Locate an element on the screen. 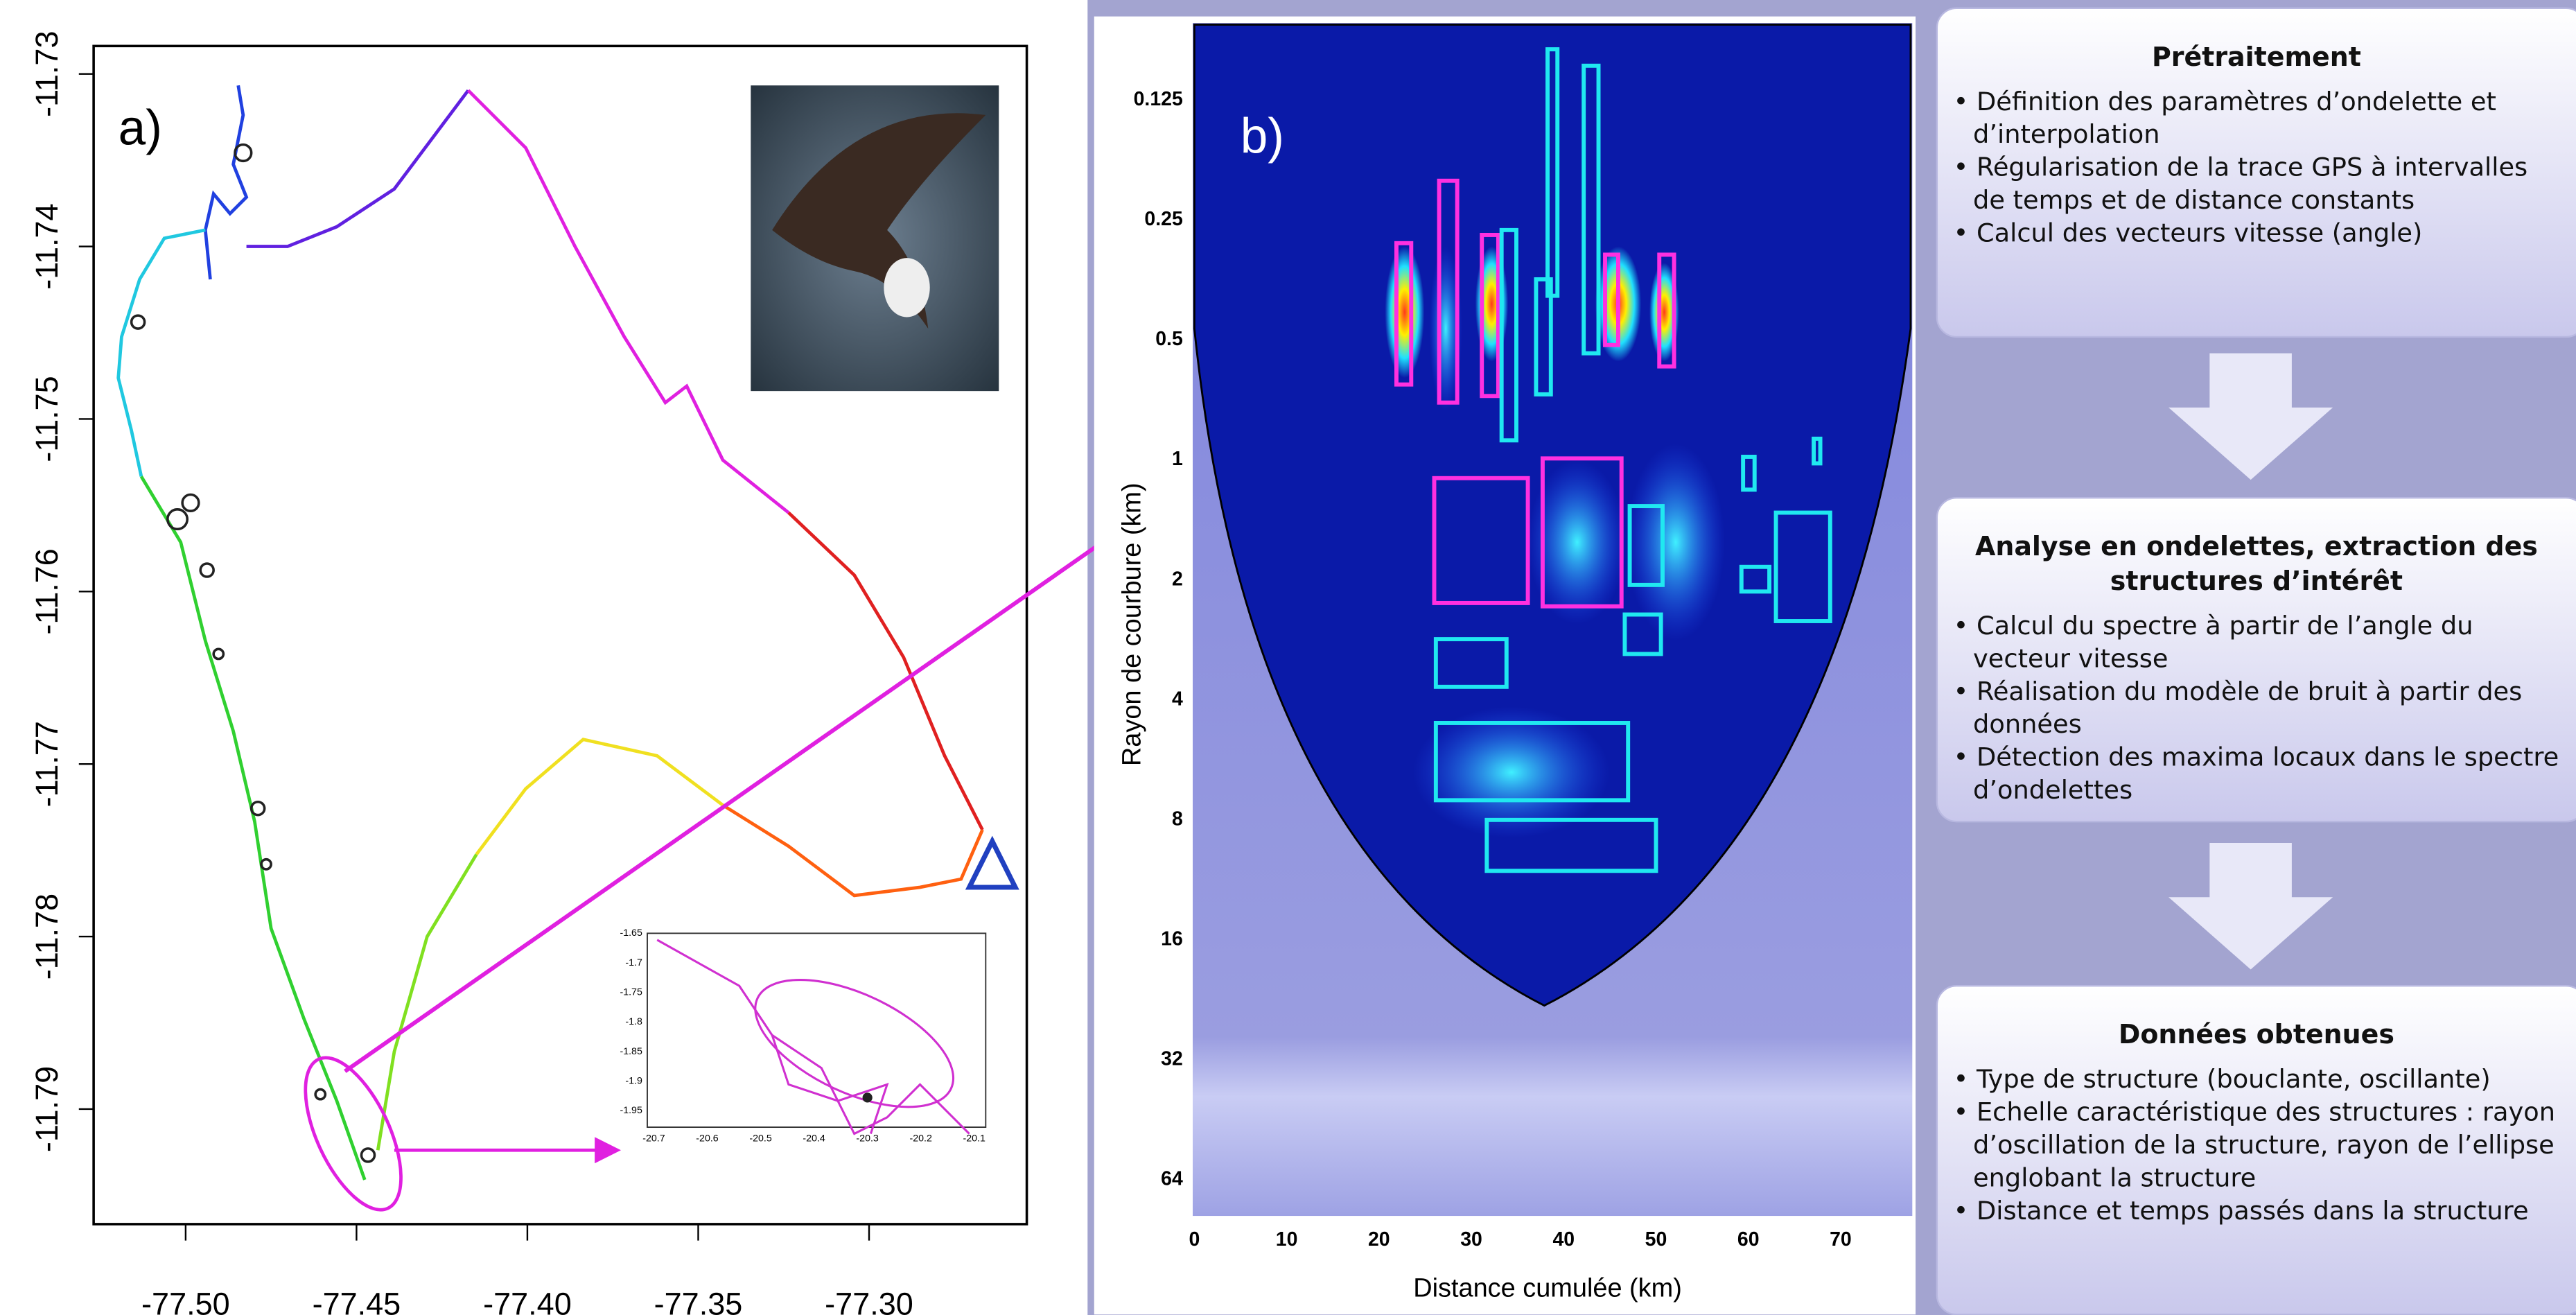  x-axis-title: Distance cumulée (km) is located at coordinates (1547, 1288).